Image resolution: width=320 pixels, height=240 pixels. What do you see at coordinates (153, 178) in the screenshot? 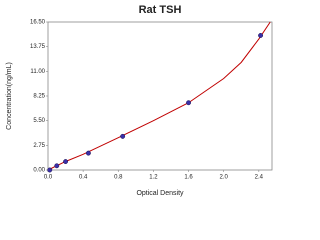
I see `x-tick-label: 1.2` at bounding box center [153, 178].